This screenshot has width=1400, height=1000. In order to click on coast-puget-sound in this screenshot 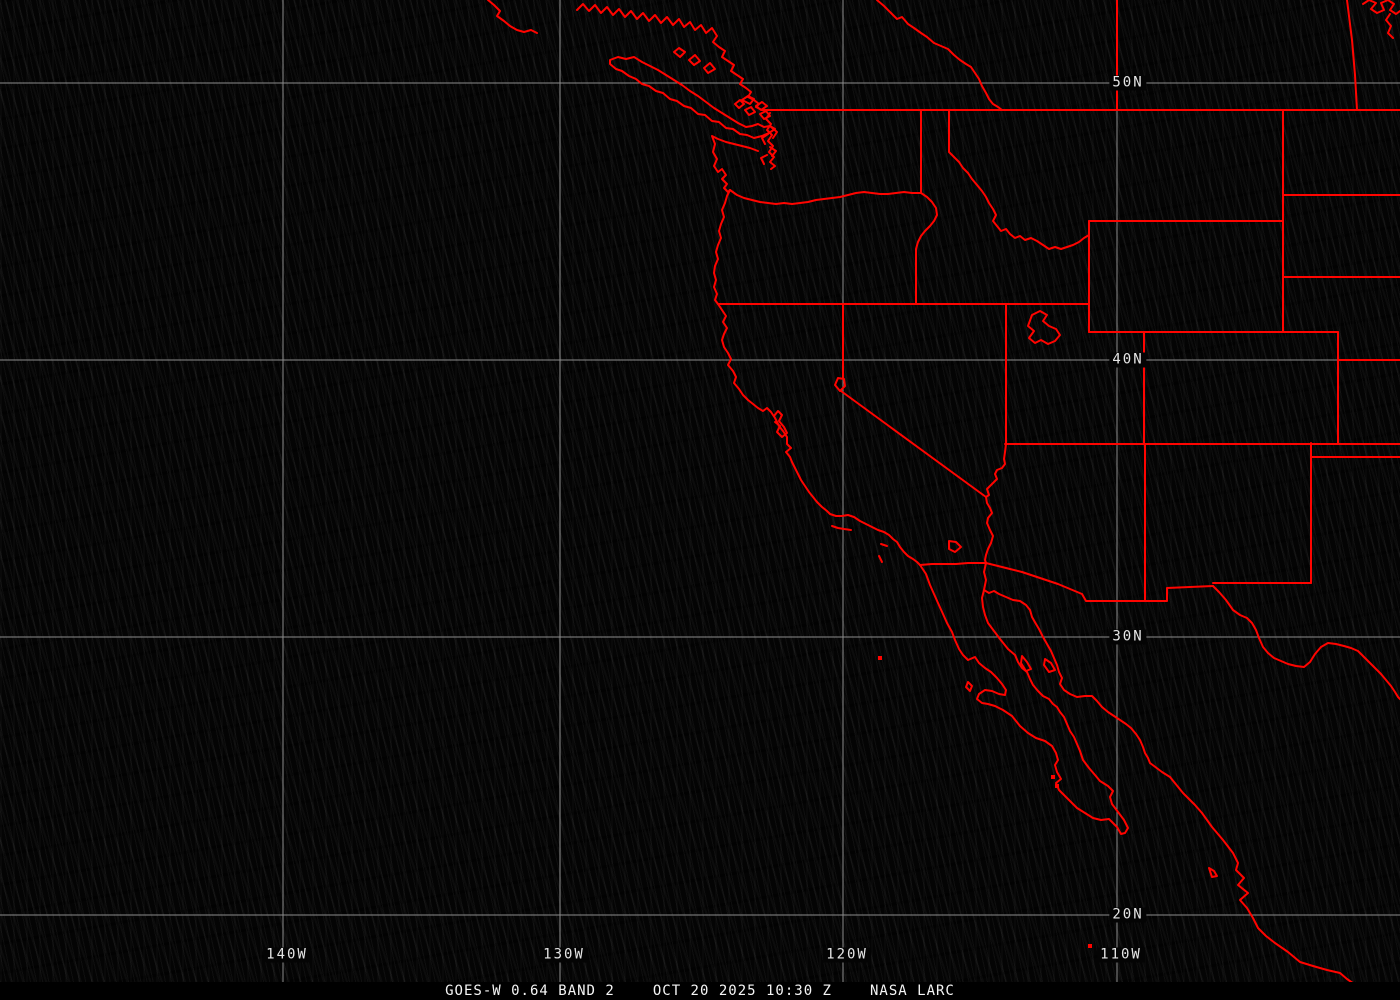, I will do `click(769, 141)`.